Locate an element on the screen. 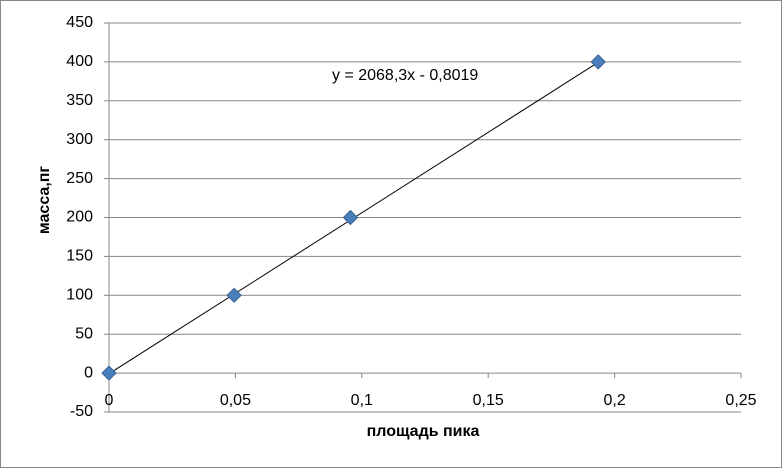 The height and width of the screenshot is (468, 782). y-tick-label: 450 is located at coordinates (79, 22).